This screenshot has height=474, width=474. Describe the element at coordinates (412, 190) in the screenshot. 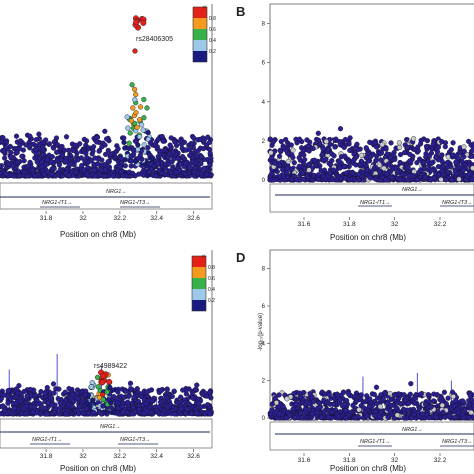

I see `gene-label-nrg1: NRG1→` at that location.